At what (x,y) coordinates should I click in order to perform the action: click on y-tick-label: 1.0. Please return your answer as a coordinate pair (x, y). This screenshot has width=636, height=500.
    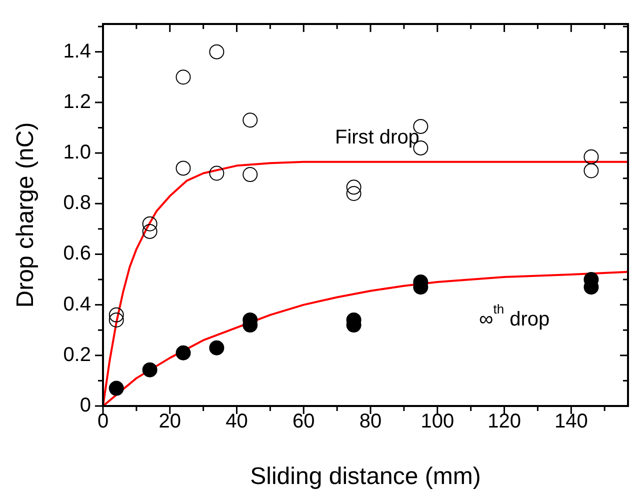
    Looking at the image, I should click on (77, 153).